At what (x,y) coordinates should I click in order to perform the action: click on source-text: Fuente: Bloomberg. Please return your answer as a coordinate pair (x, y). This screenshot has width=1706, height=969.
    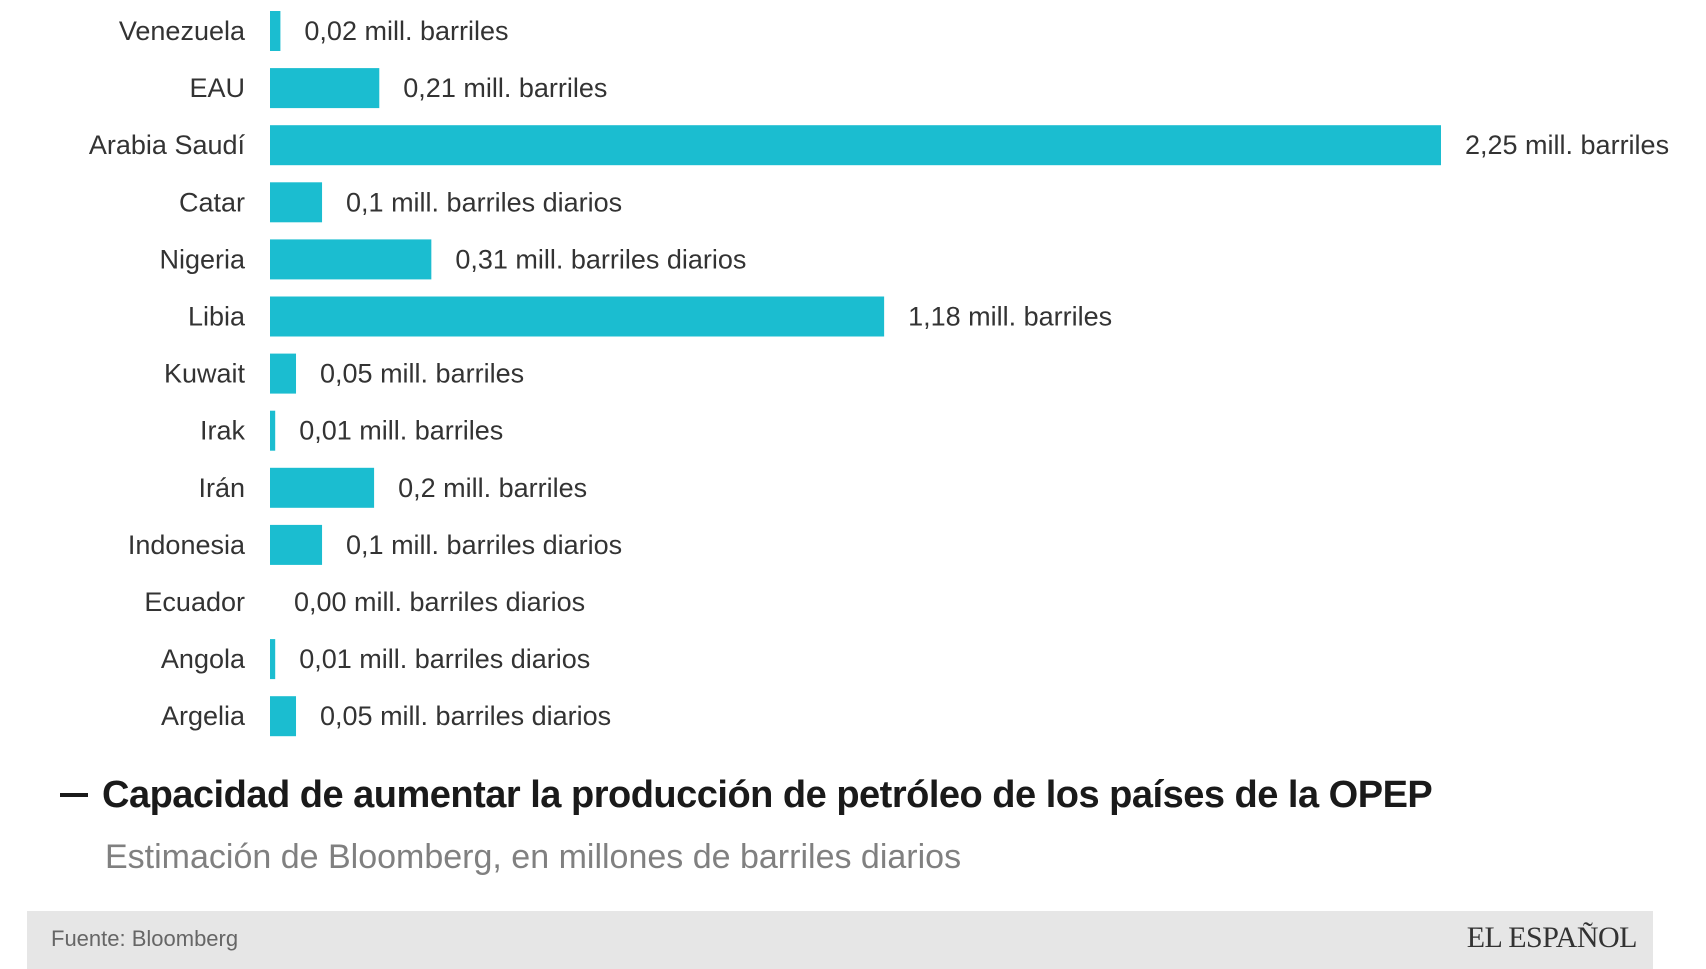
    Looking at the image, I should click on (145, 938).